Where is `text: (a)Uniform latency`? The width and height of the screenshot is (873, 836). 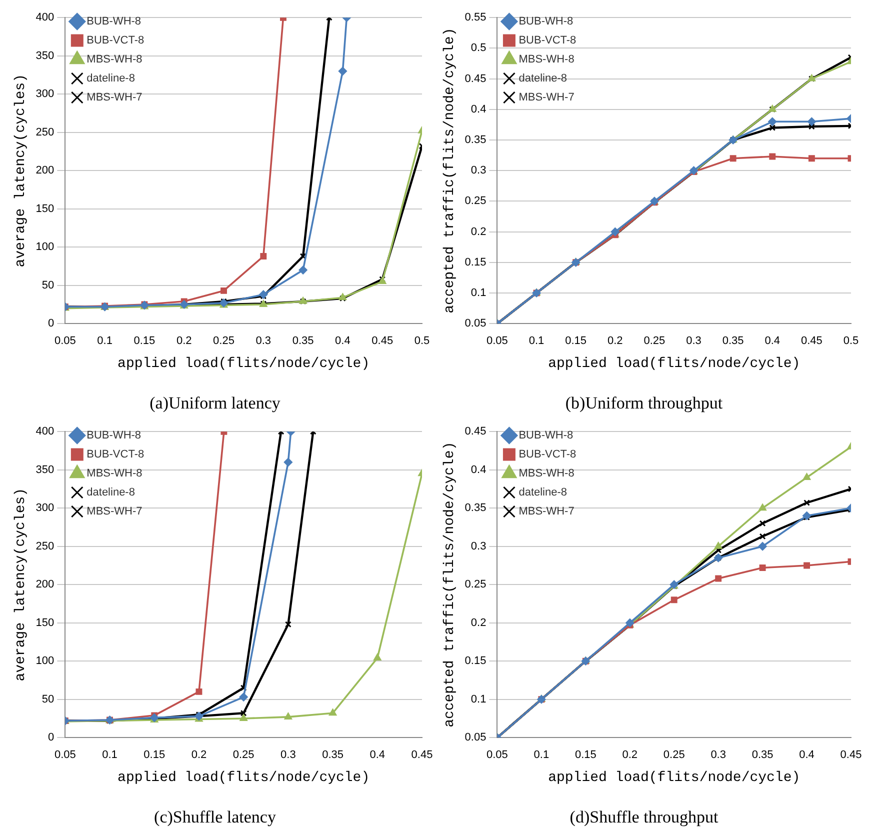
text: (a)Uniform latency is located at coordinates (215, 402).